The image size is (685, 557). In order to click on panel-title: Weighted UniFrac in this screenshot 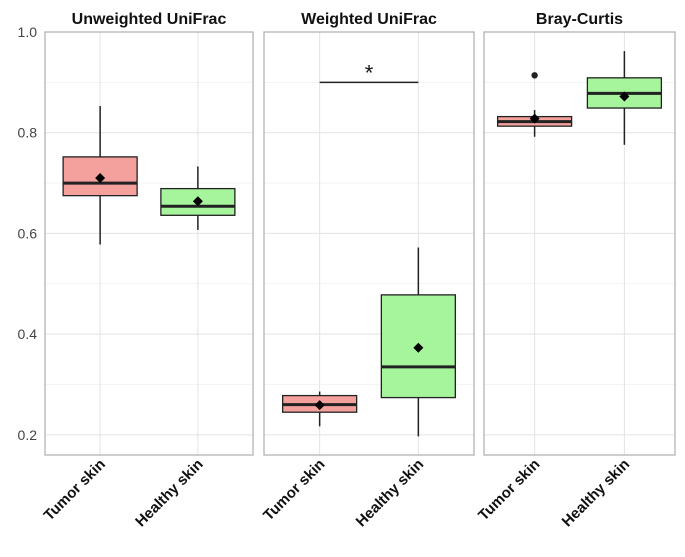, I will do `click(369, 19)`.